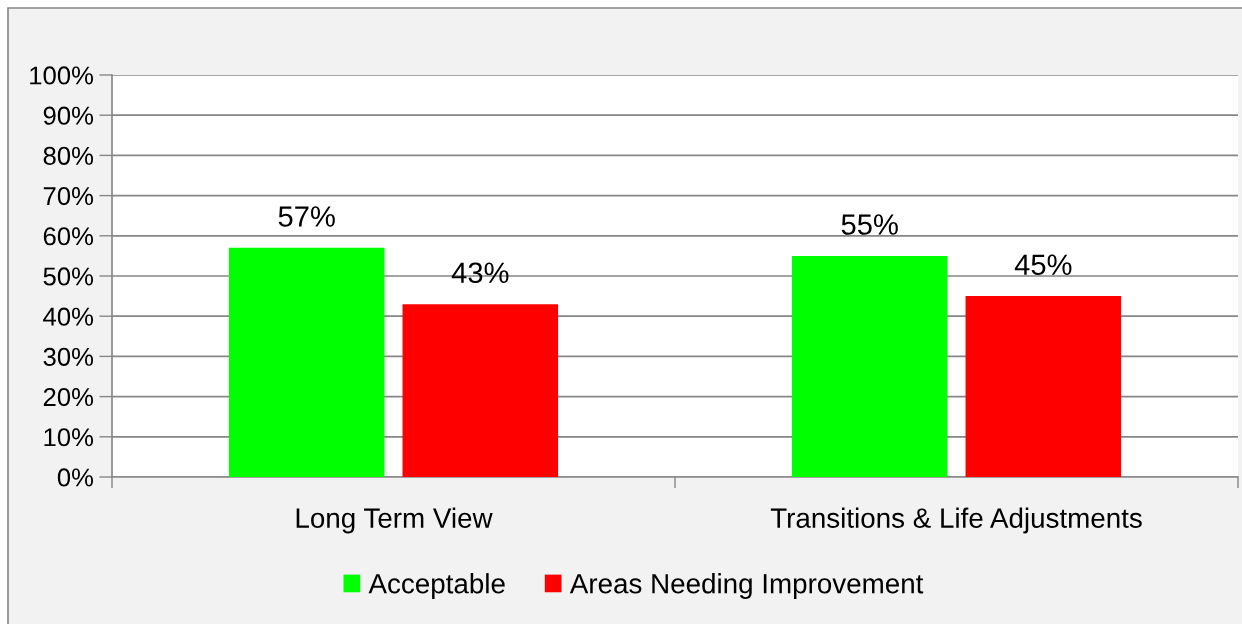 This screenshot has height=624, width=1242. I want to click on y-tick-label: 90%, so click(68, 115).